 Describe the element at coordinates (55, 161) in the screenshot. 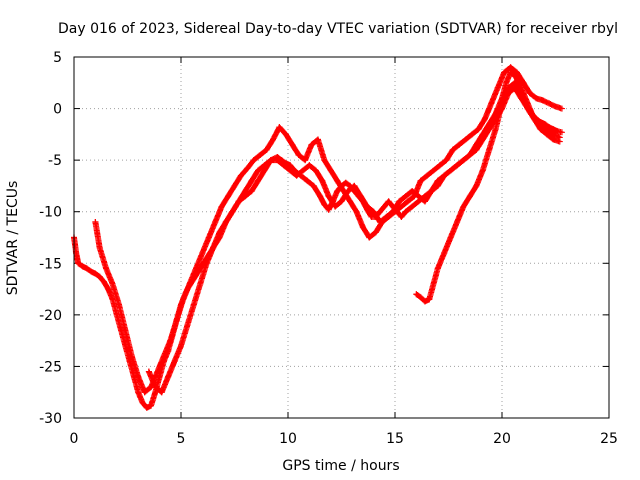

I see `y-tick-label: -5` at that location.